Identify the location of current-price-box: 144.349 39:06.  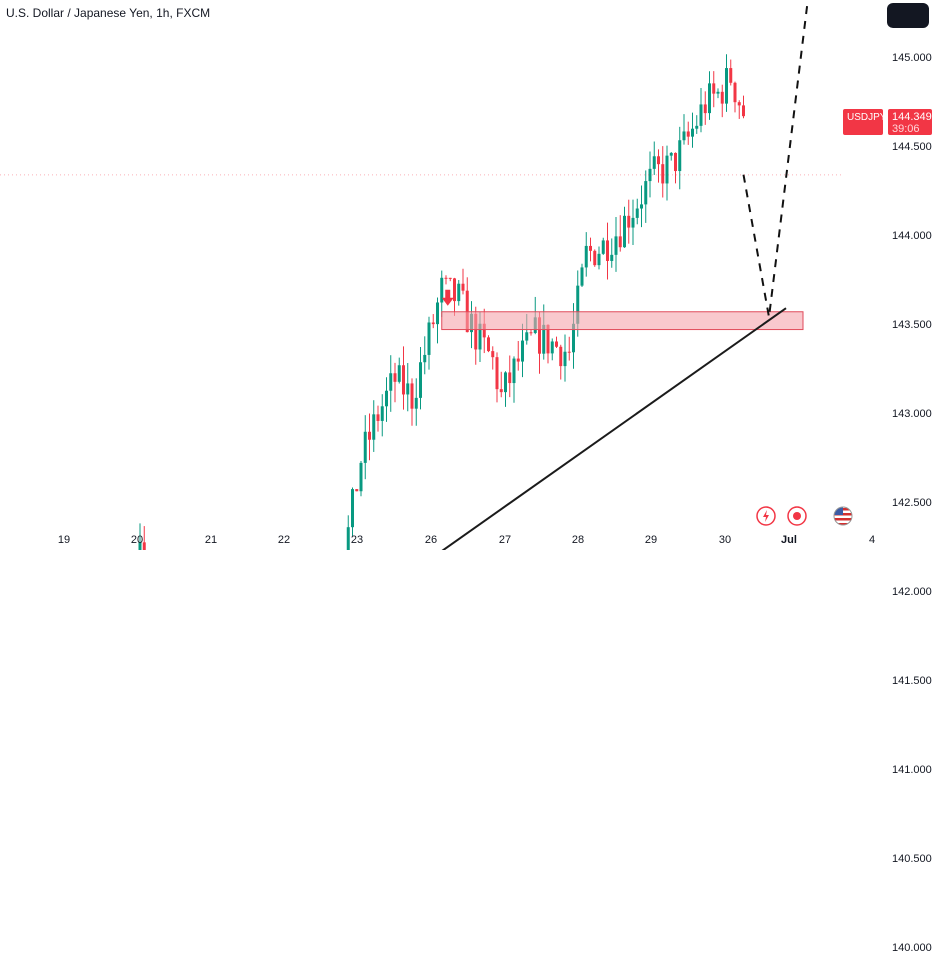
(910, 122).